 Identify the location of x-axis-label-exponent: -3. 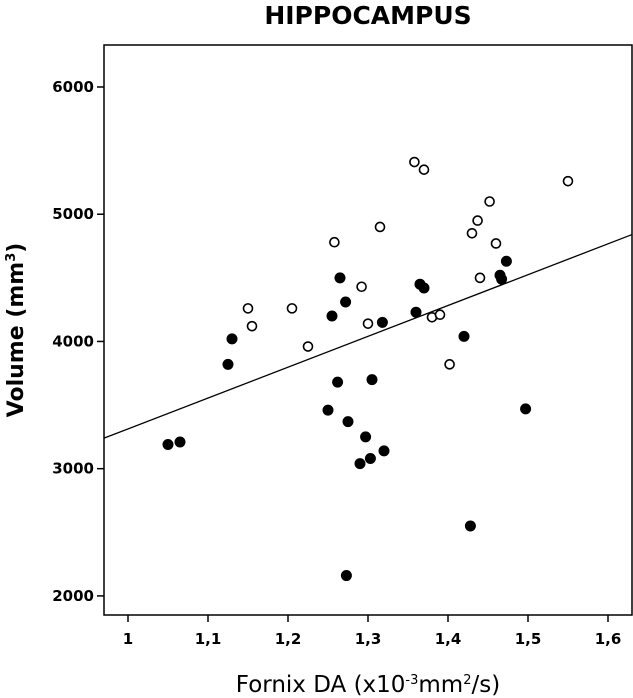
(411, 680).